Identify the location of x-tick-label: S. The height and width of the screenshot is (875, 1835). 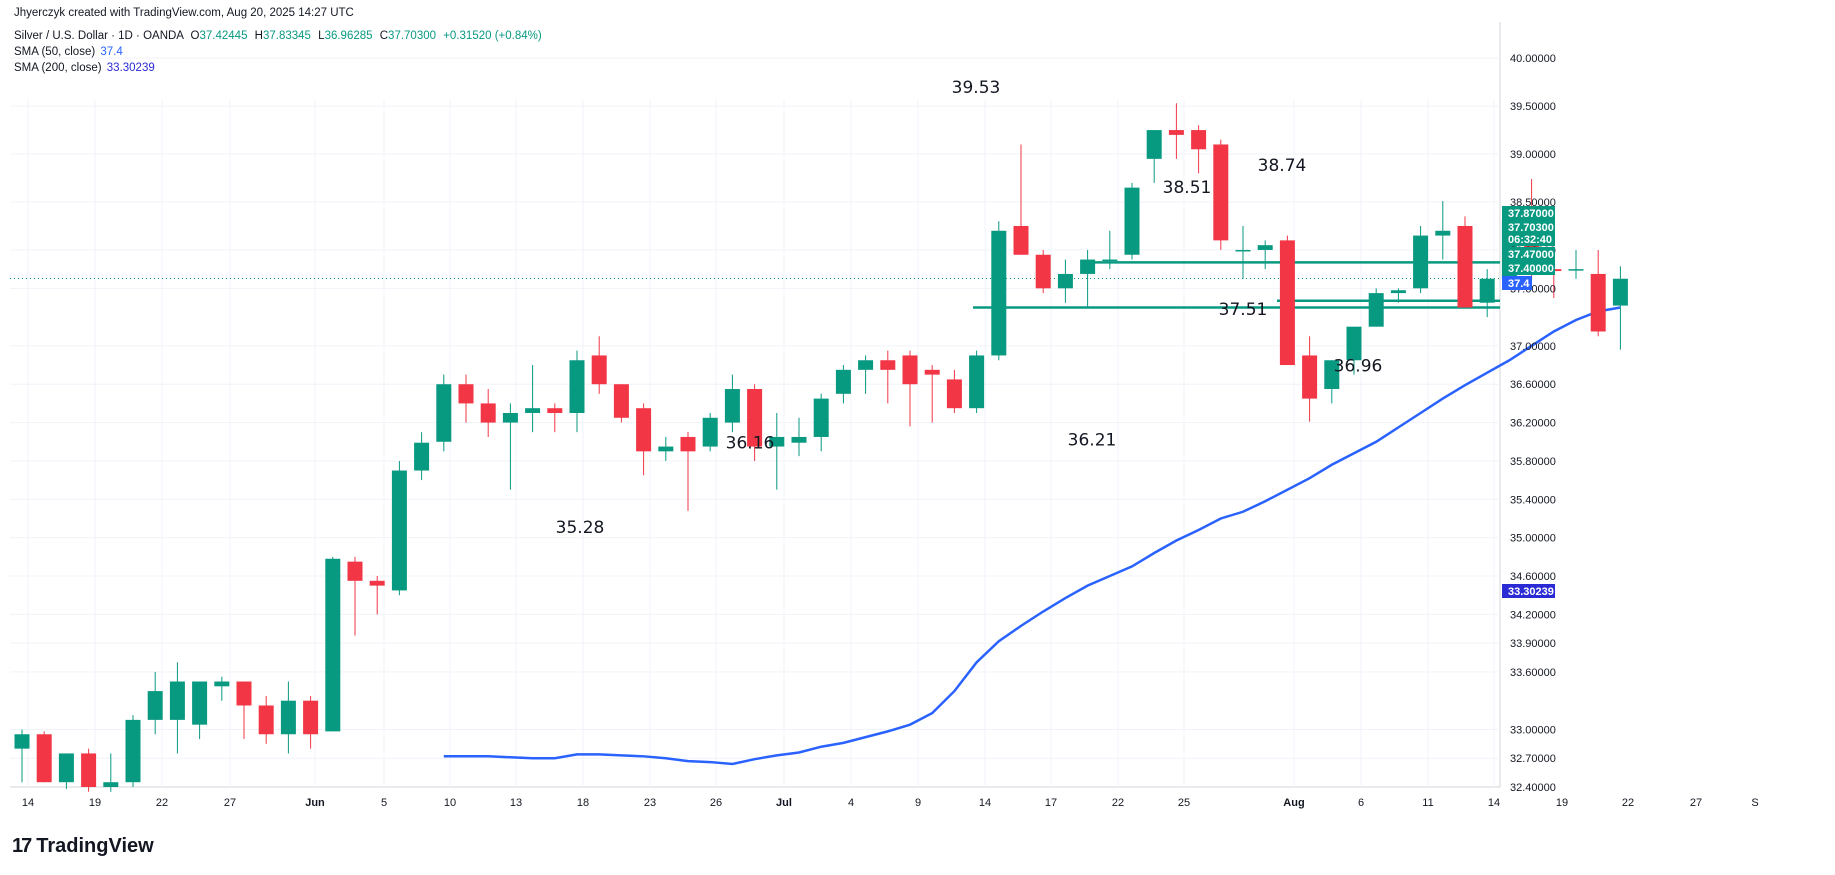
(1754, 803).